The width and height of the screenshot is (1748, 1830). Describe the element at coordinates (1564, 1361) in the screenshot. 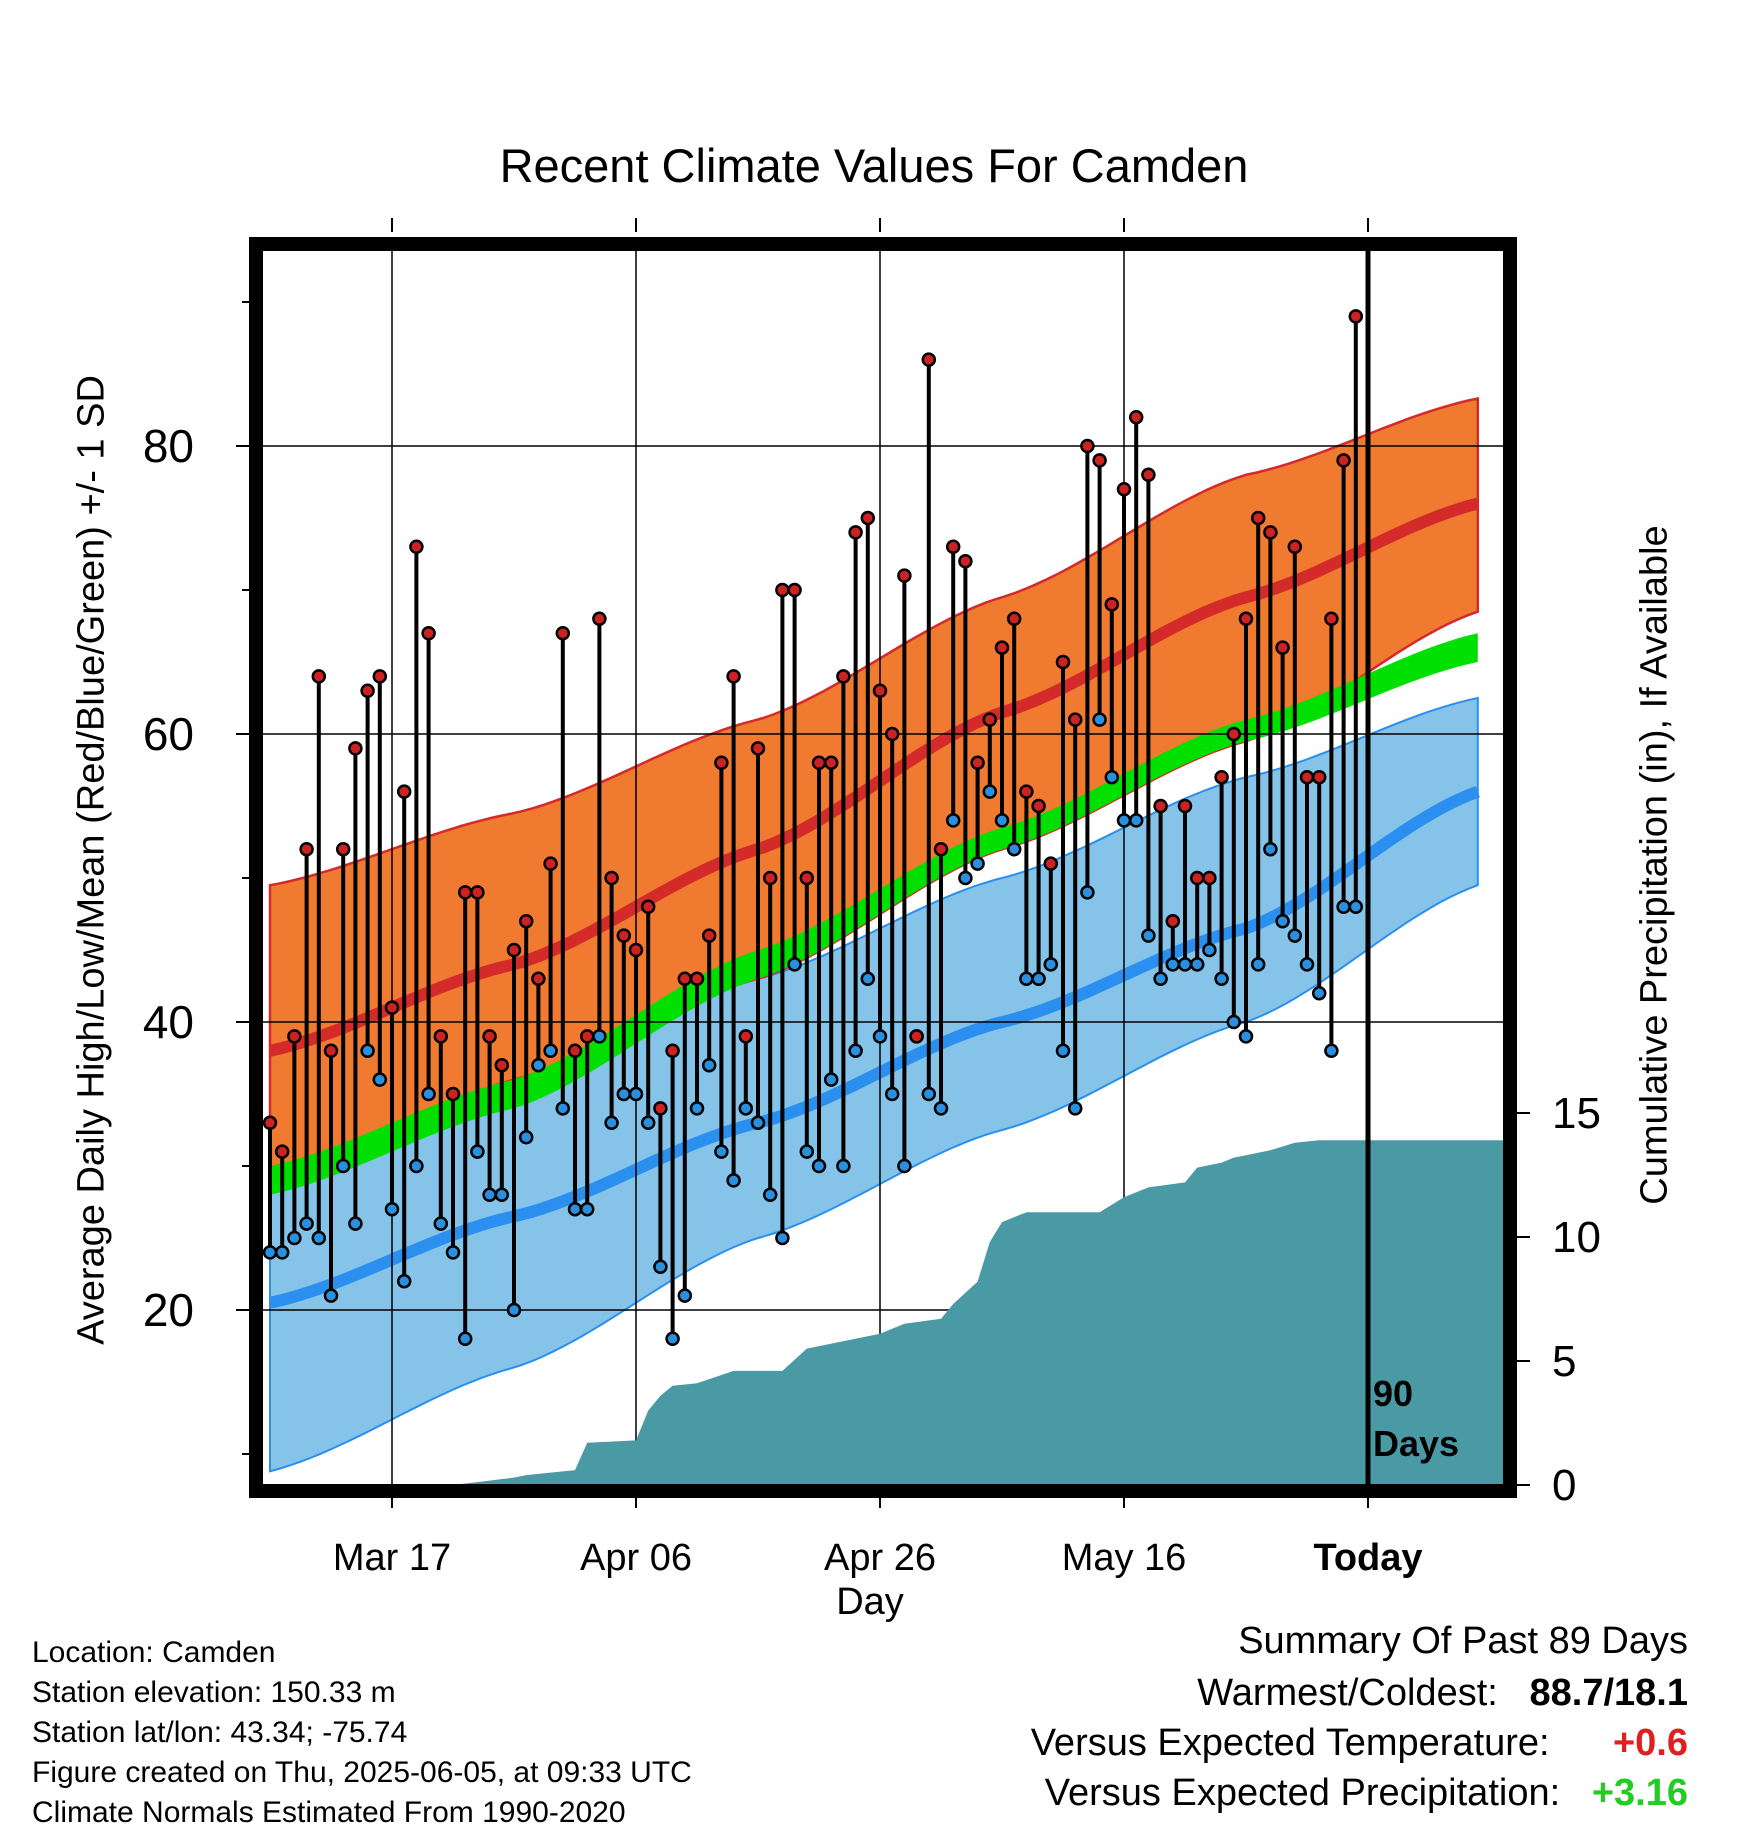

I see `y2-tick-label: 5` at that location.